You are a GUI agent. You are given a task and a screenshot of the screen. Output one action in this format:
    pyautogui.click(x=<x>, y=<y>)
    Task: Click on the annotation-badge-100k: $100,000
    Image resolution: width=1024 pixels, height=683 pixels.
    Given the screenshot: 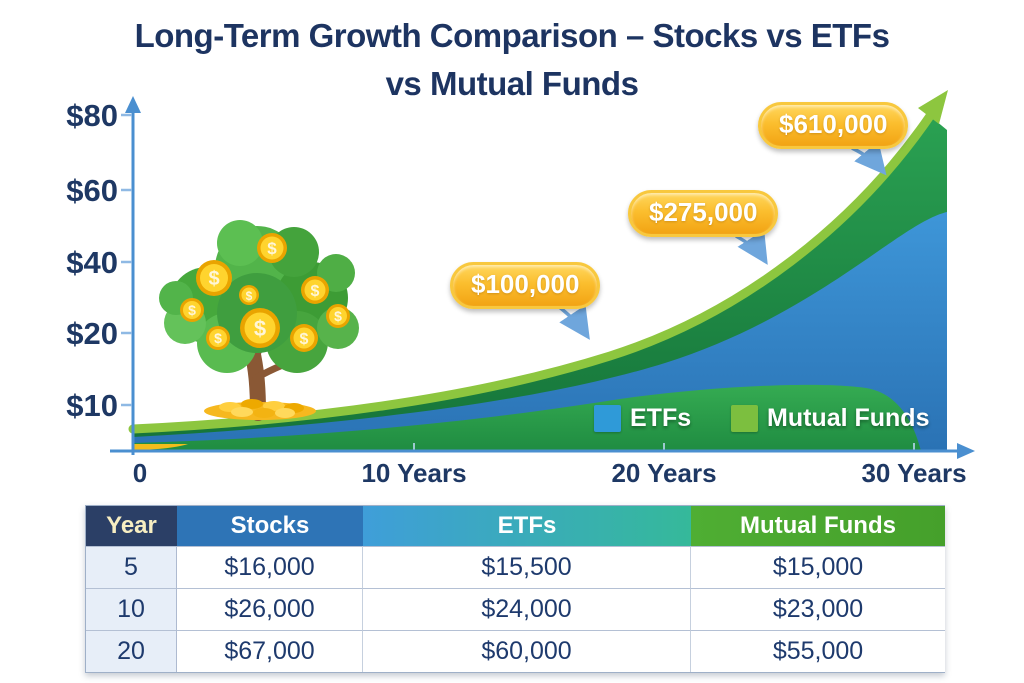 What is the action you would take?
    pyautogui.click(x=525, y=285)
    